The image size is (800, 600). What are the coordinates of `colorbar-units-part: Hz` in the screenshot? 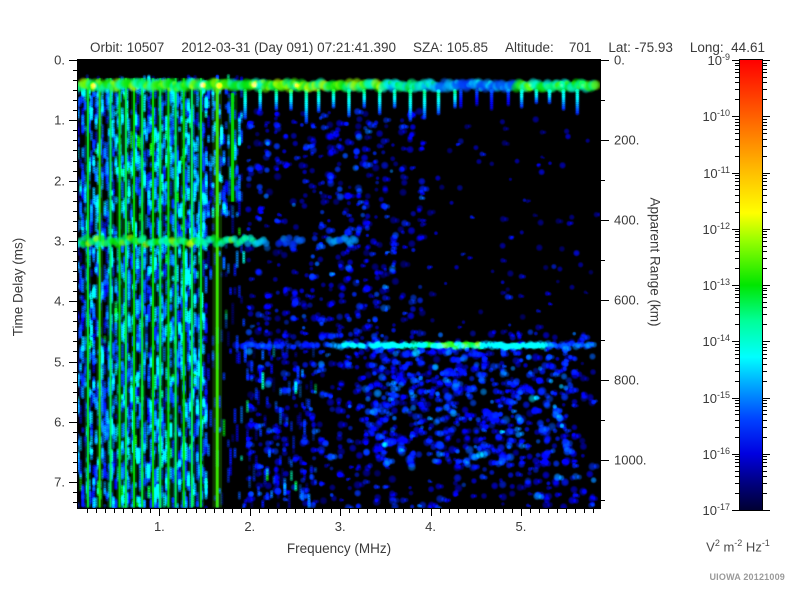 It's located at (752, 547).